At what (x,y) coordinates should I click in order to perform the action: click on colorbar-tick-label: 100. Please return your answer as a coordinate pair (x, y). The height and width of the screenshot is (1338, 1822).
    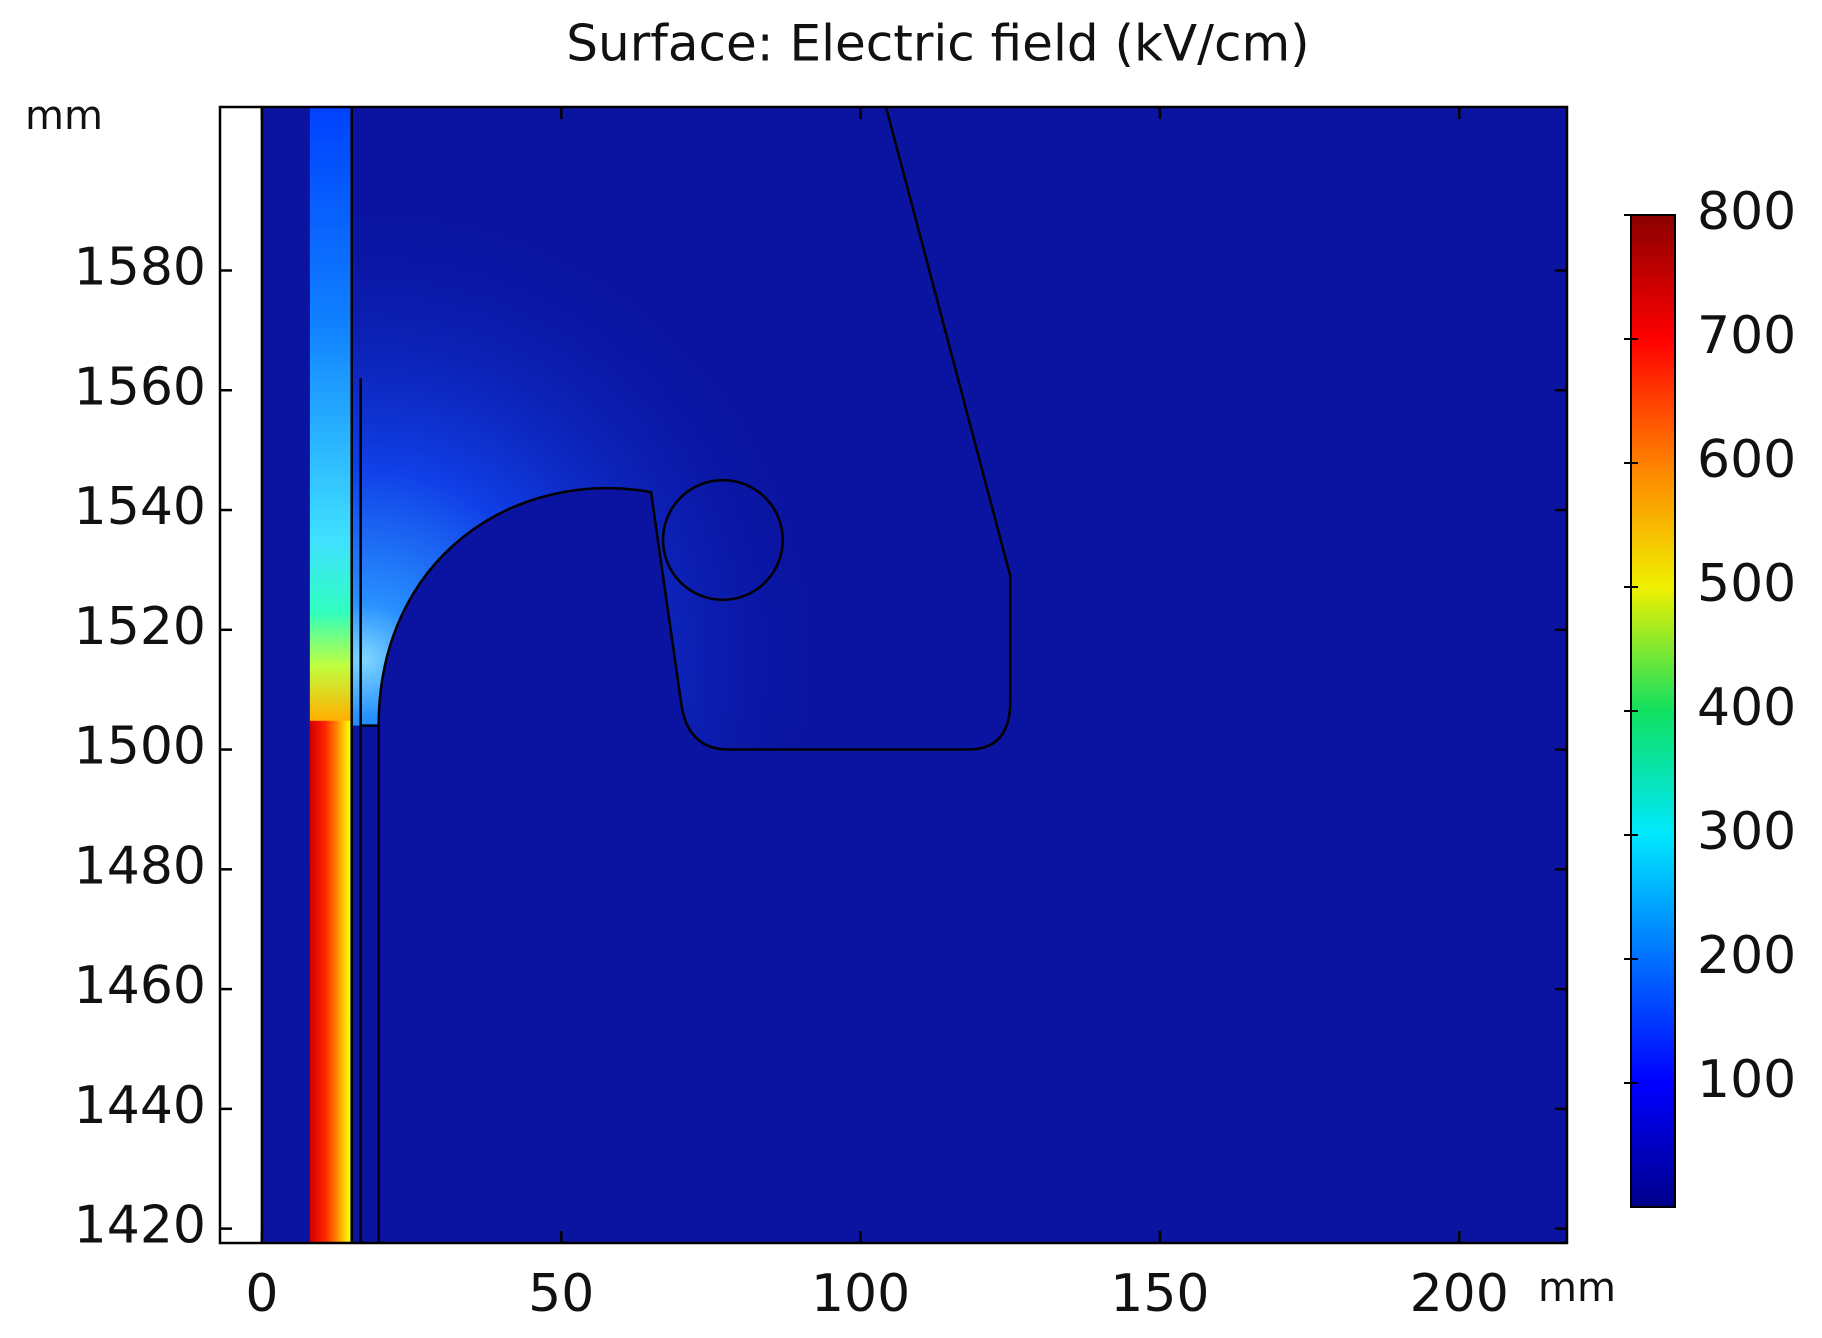
    Looking at the image, I should click on (1746, 1080).